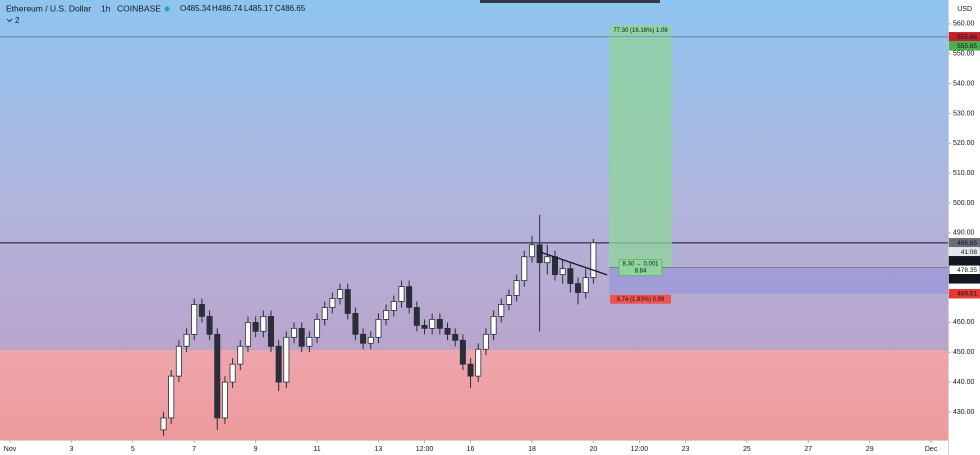 This screenshot has width=980, height=455. What do you see at coordinates (967, 243) in the screenshot?
I see `price-tag-label: 486.65` at bounding box center [967, 243].